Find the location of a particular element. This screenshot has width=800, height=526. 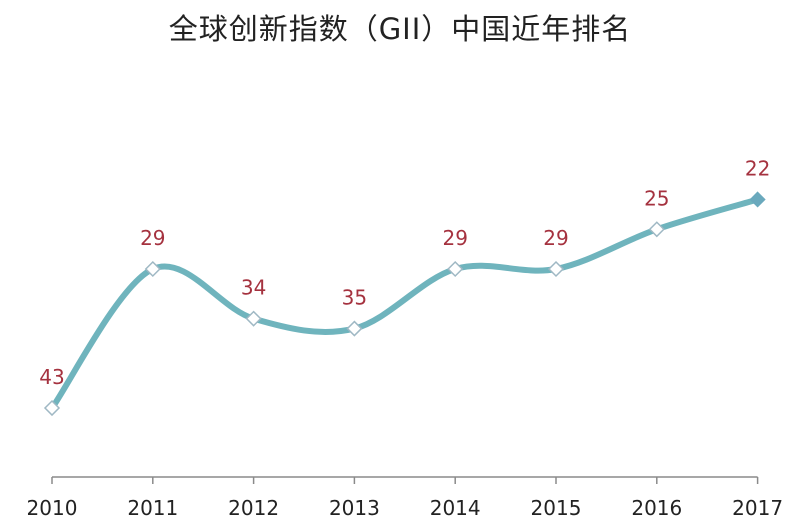

x-tick-label: 2017 is located at coordinates (757, 508).